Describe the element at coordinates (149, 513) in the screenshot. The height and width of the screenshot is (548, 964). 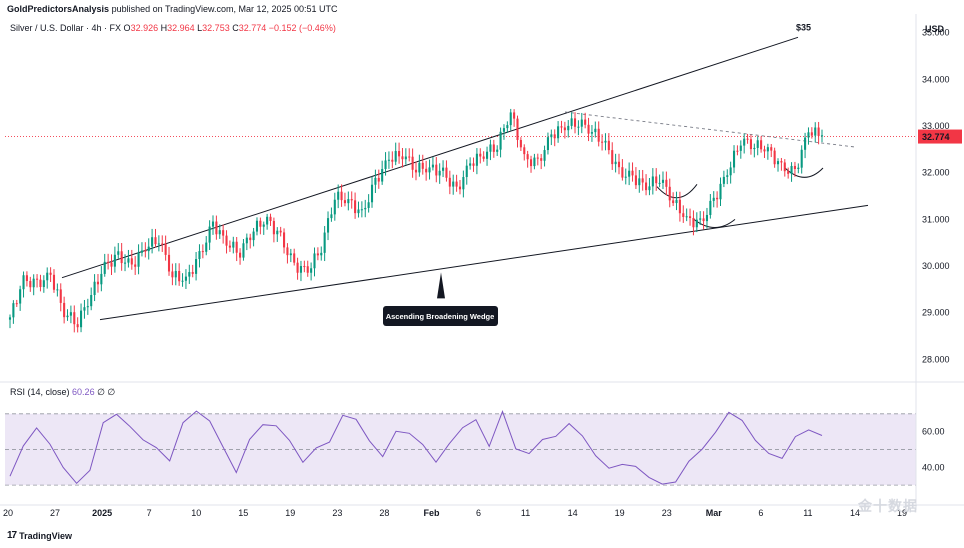
I see `time-tick-label: 7` at that location.